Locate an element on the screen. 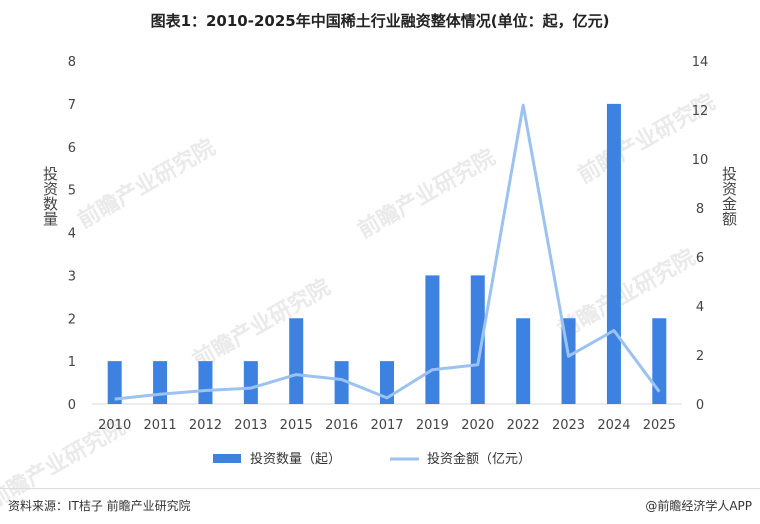 This screenshot has height=524, width=760. legend-label-line: 投资金额（亿元） is located at coordinates (479, 459).